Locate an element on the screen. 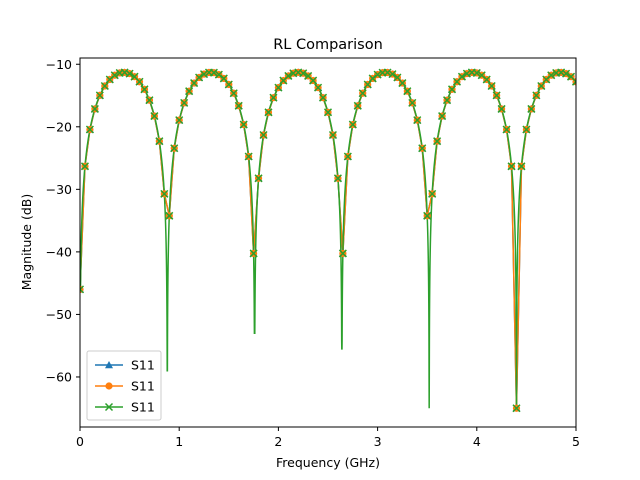  x-tick-label: 3 is located at coordinates (378, 441).